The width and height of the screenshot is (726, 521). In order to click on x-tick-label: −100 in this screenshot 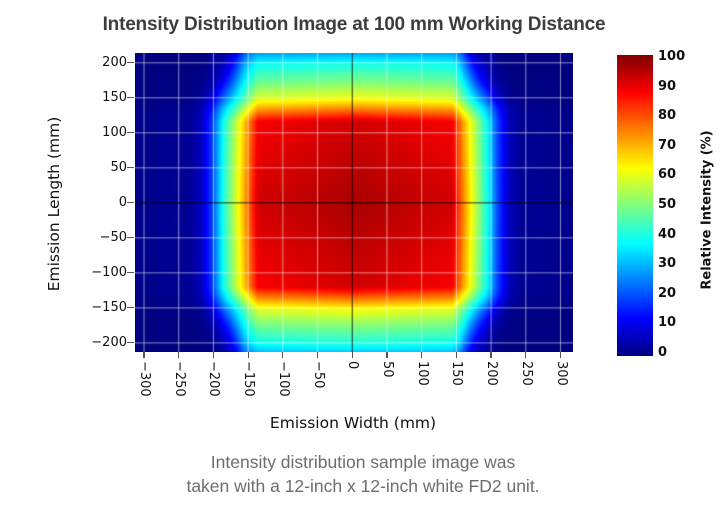, I will do `click(283, 379)`.